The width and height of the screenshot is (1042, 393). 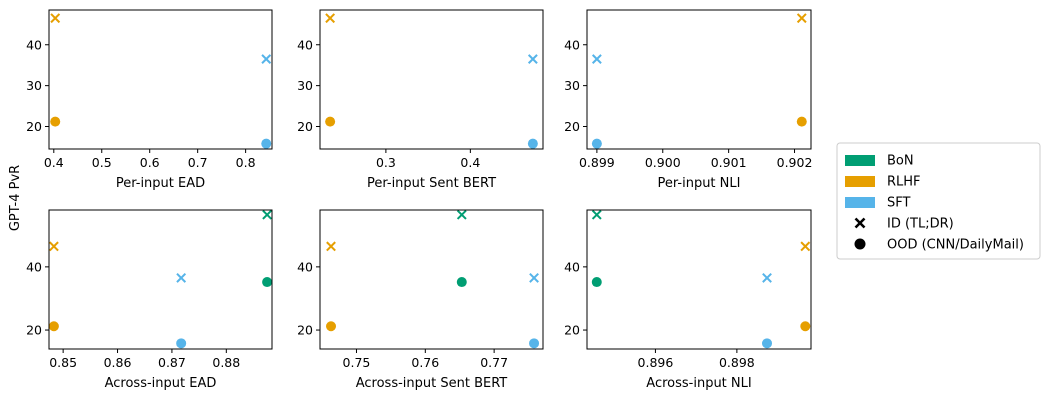 What do you see at coordinates (698, 383) in the screenshot?
I see `x-axis-label: Across-input NLI` at bounding box center [698, 383].